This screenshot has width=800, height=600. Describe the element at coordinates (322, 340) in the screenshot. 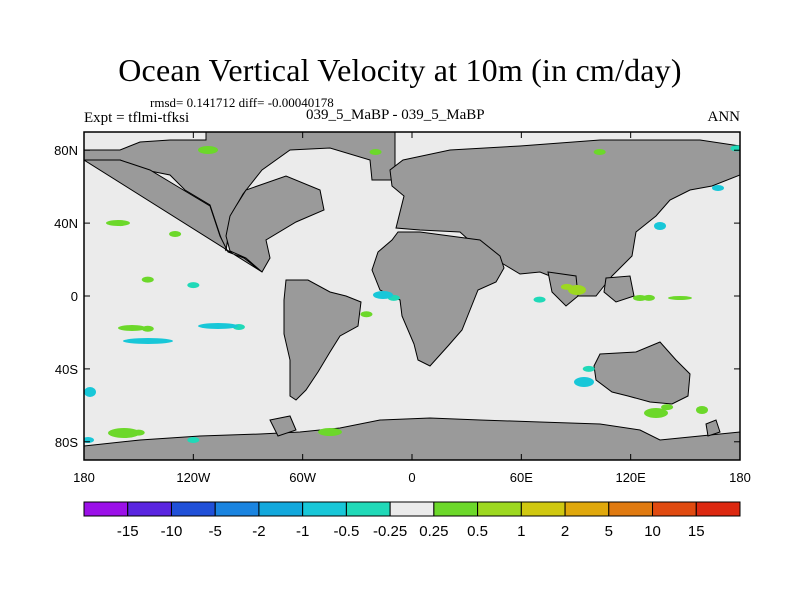

I see `south-america-land` at that location.